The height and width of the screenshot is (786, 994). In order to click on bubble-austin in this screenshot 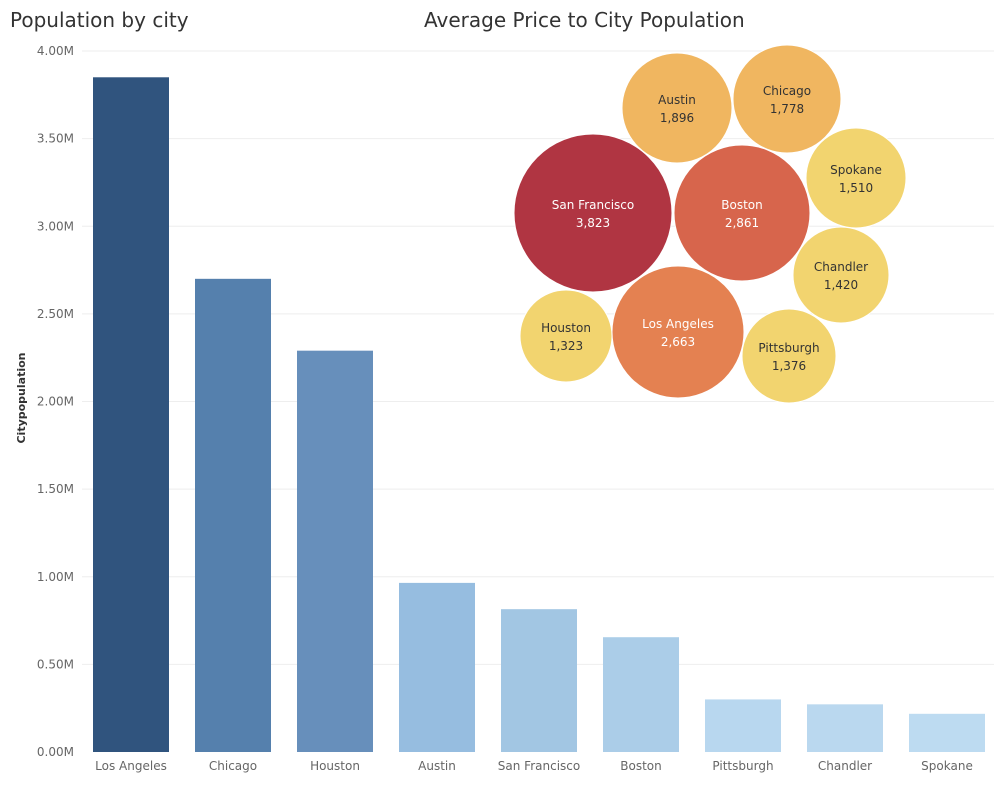, I will do `click(677, 108)`.